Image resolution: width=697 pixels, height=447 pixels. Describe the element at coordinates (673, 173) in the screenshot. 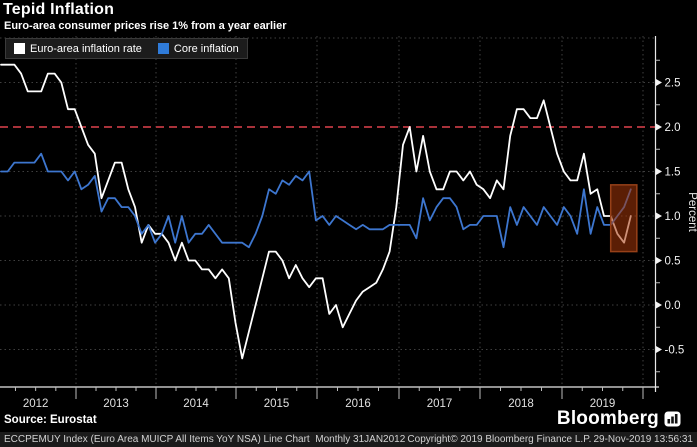

I see `y-axis-tick-label: 1.5` at that location.